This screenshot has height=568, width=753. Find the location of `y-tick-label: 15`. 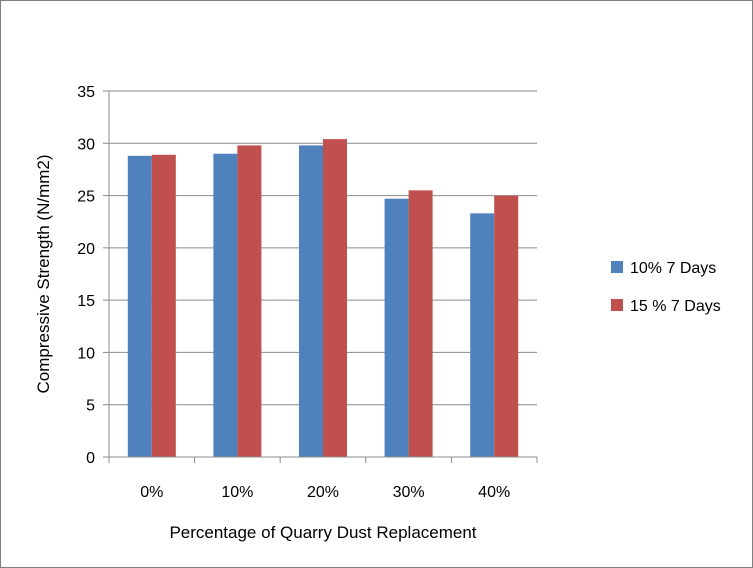

y-tick-label: 15 is located at coordinates (86, 301).